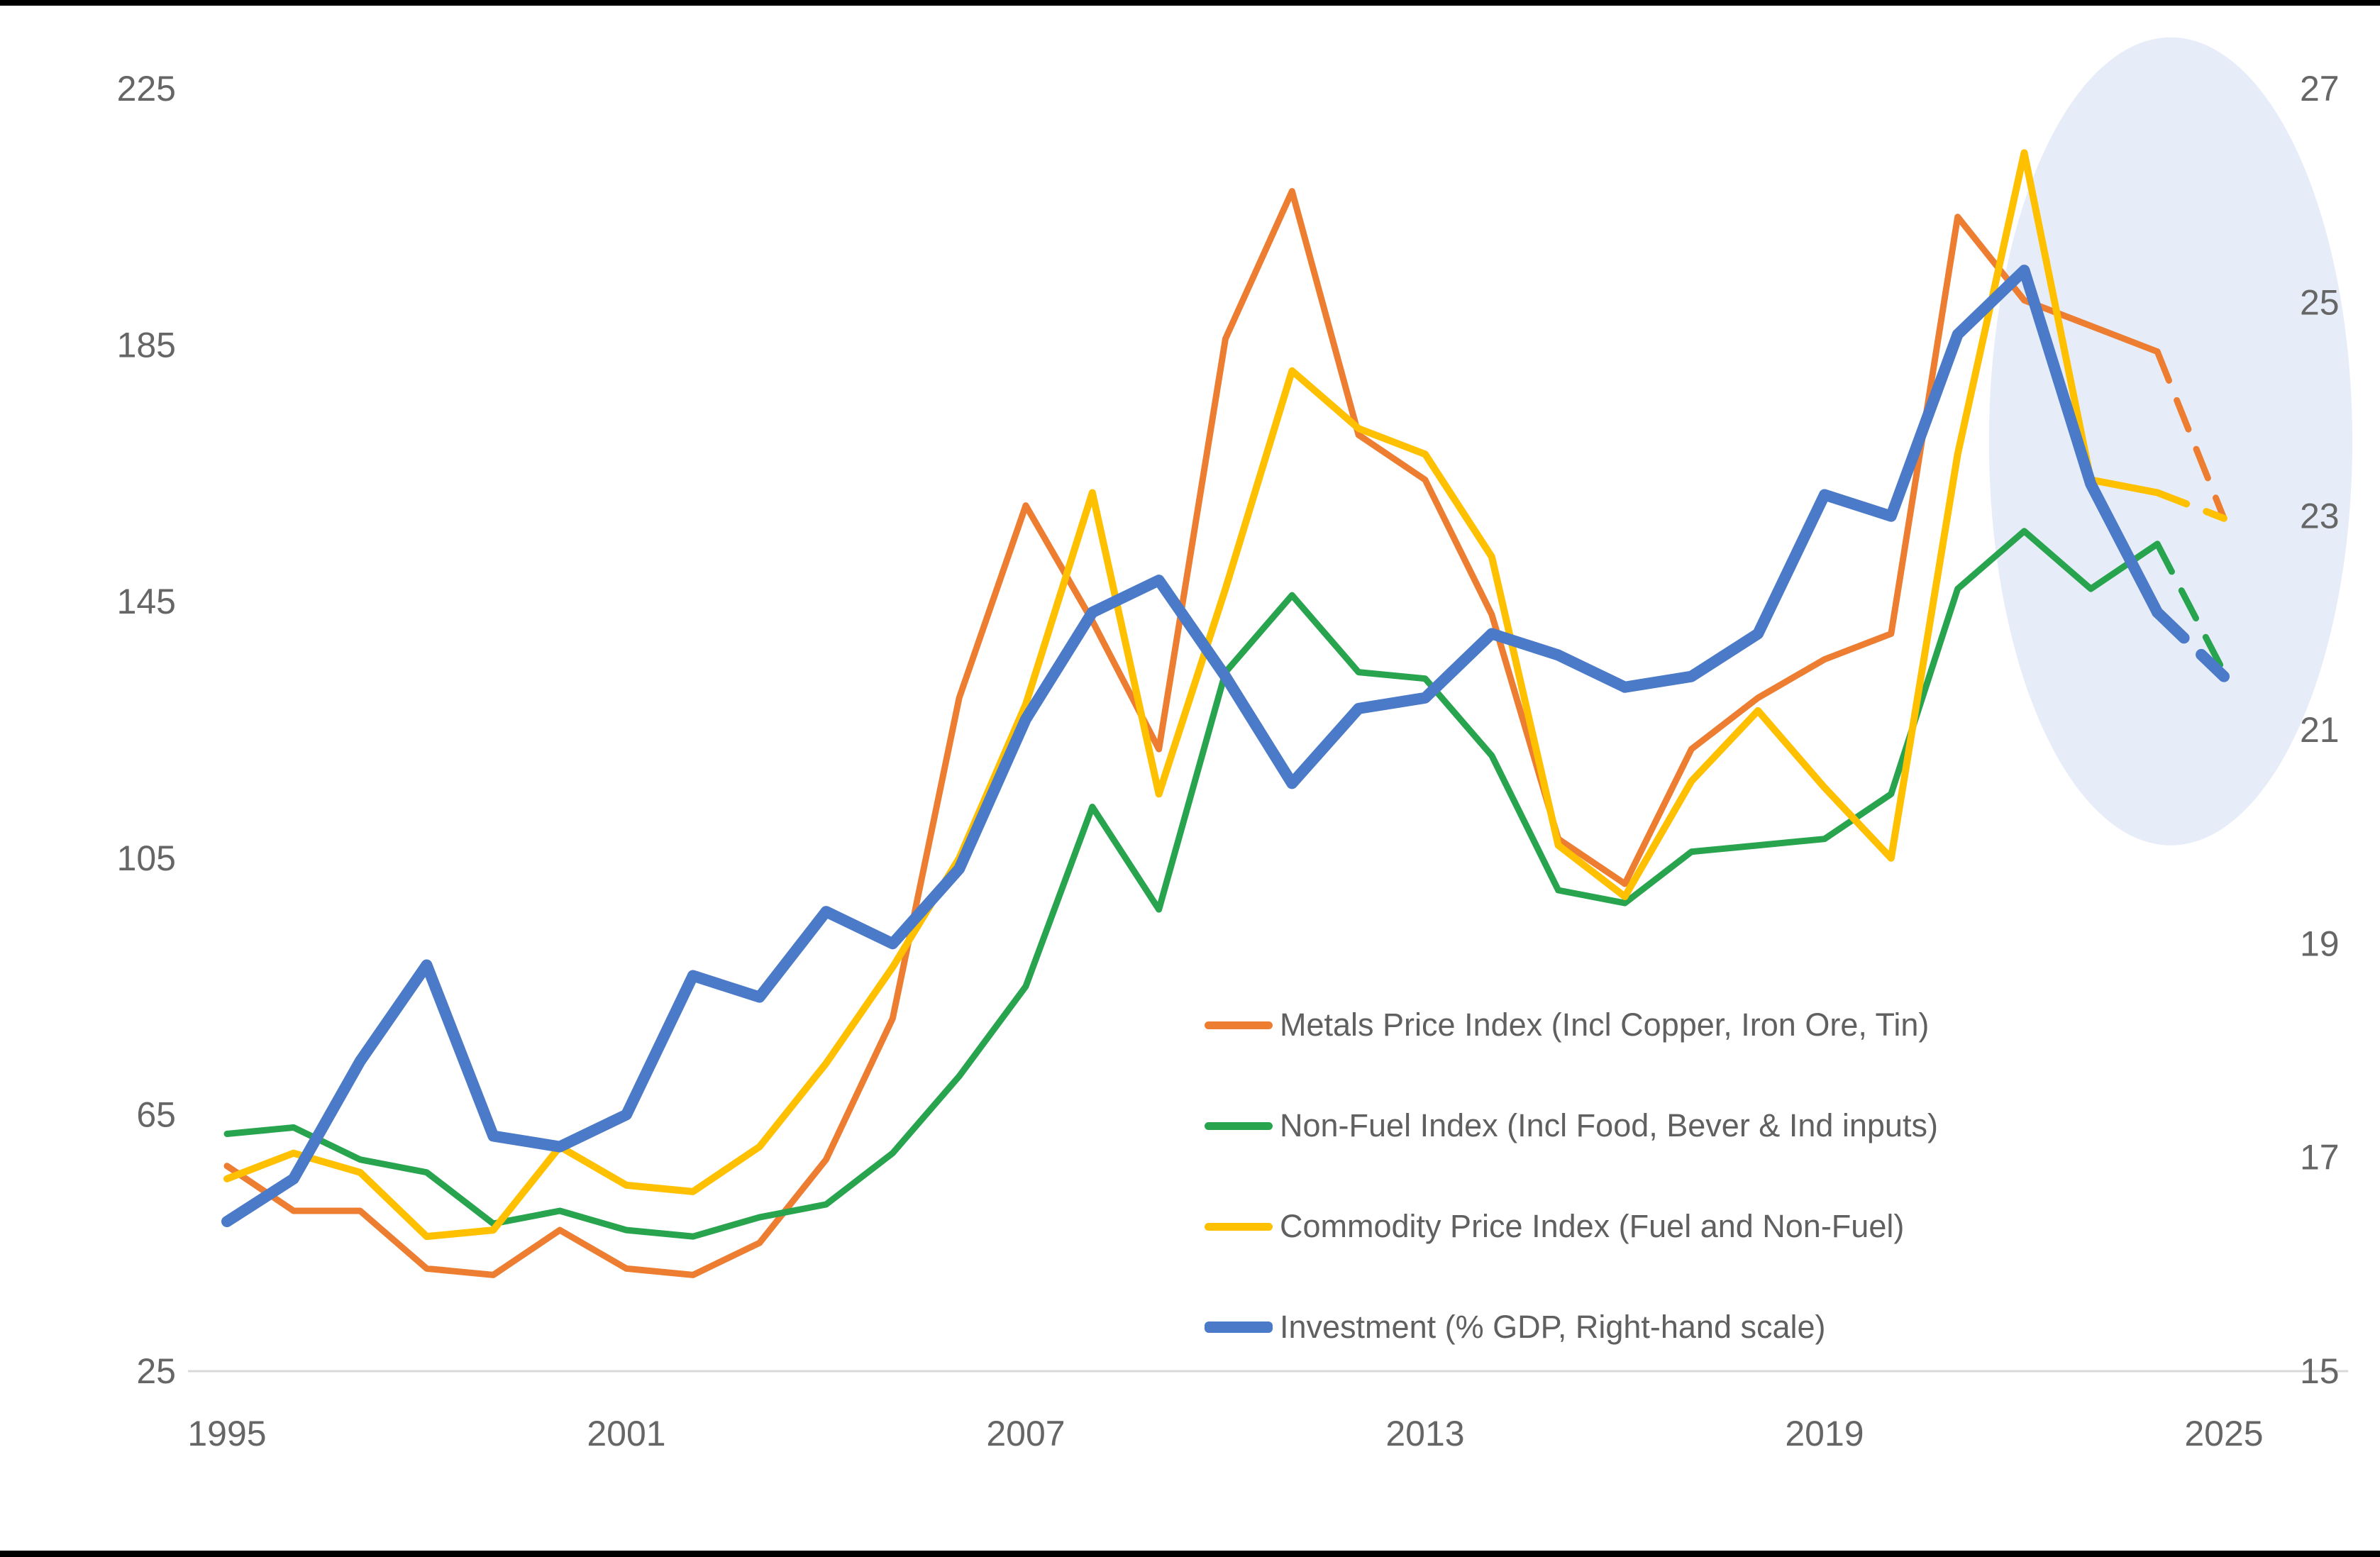  Describe the element at coordinates (1239, 1125) in the screenshot. I see `legend-swatch-nonfuel-line` at that location.